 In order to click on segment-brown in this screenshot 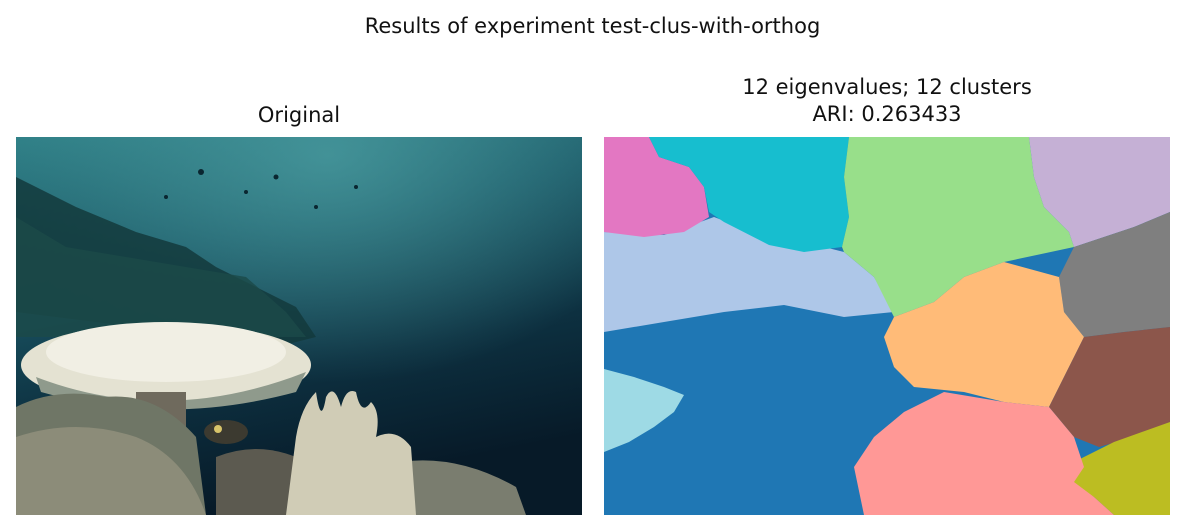, I will do `click(1109, 387)`.